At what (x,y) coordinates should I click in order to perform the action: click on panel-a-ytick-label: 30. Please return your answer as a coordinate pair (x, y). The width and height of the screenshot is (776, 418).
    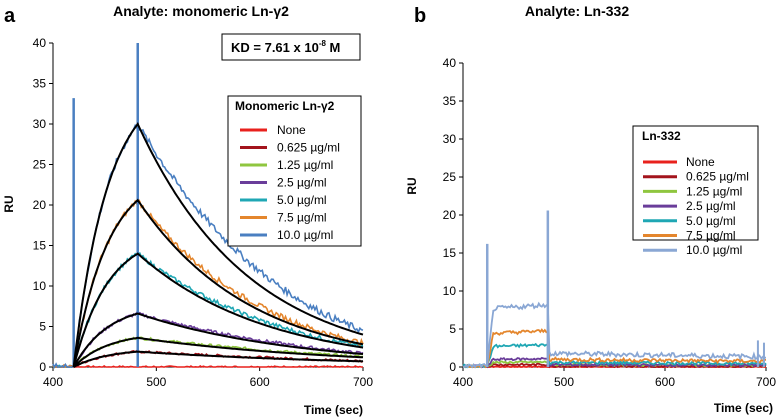
    Looking at the image, I should click on (40, 124).